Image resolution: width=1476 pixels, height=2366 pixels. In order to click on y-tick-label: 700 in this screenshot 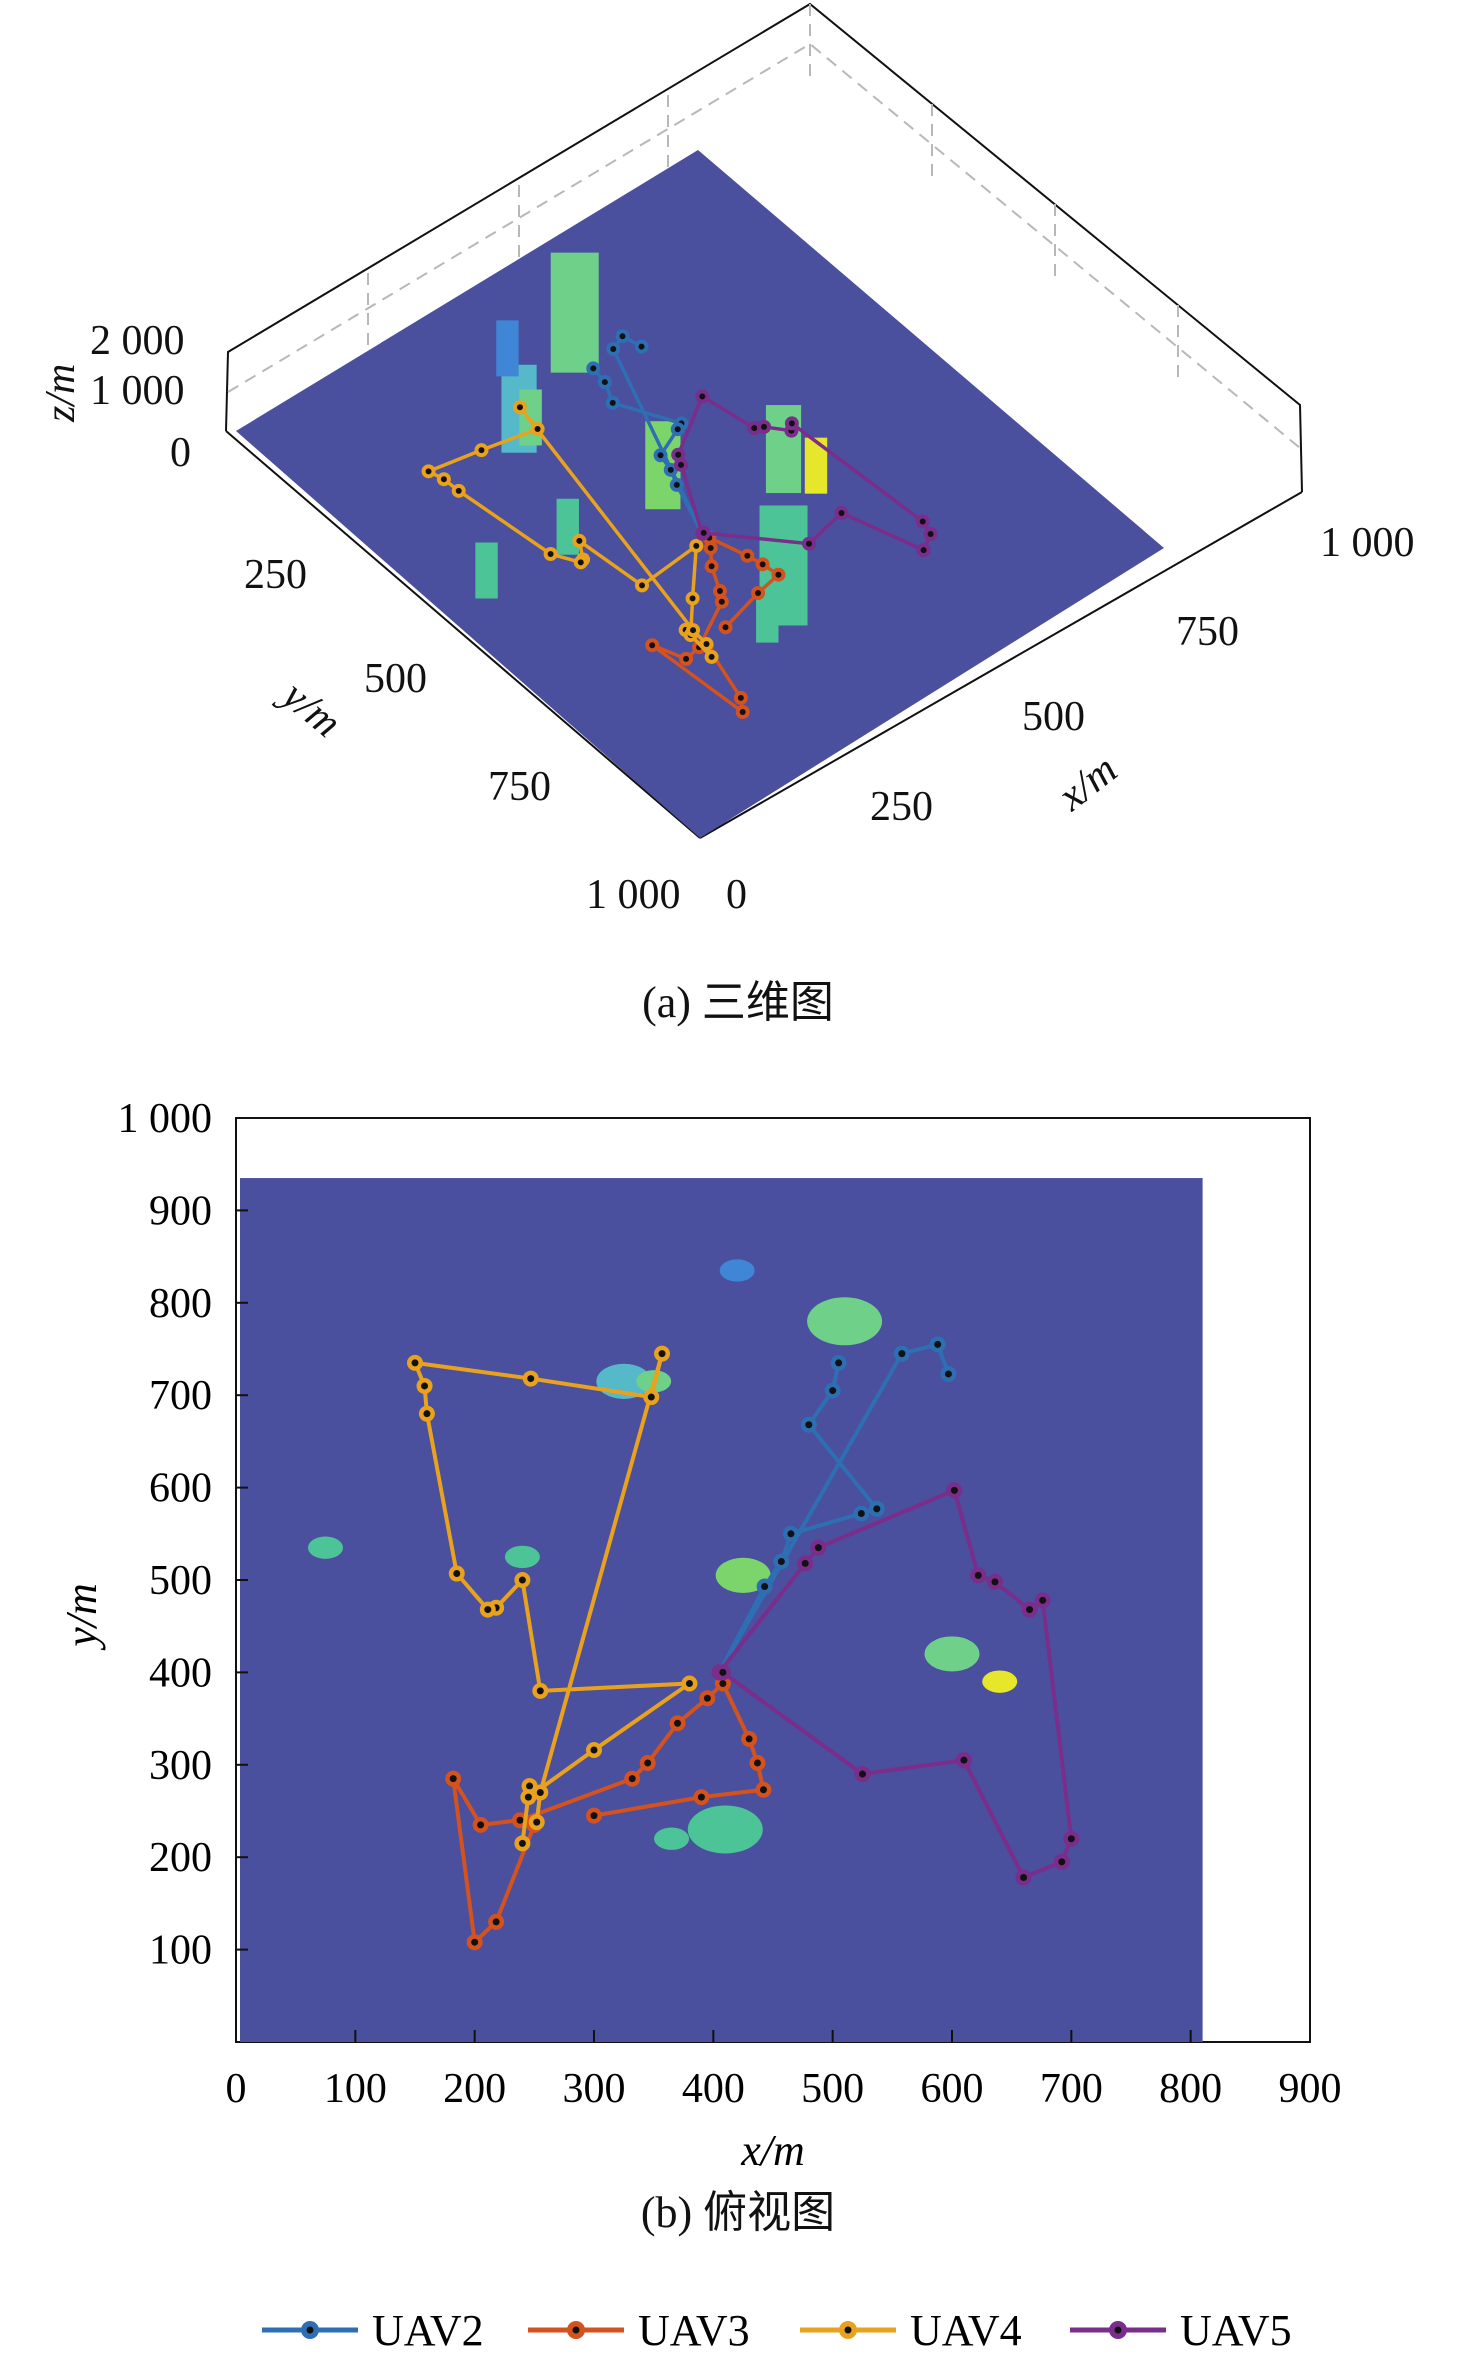, I will do `click(180, 1396)`.